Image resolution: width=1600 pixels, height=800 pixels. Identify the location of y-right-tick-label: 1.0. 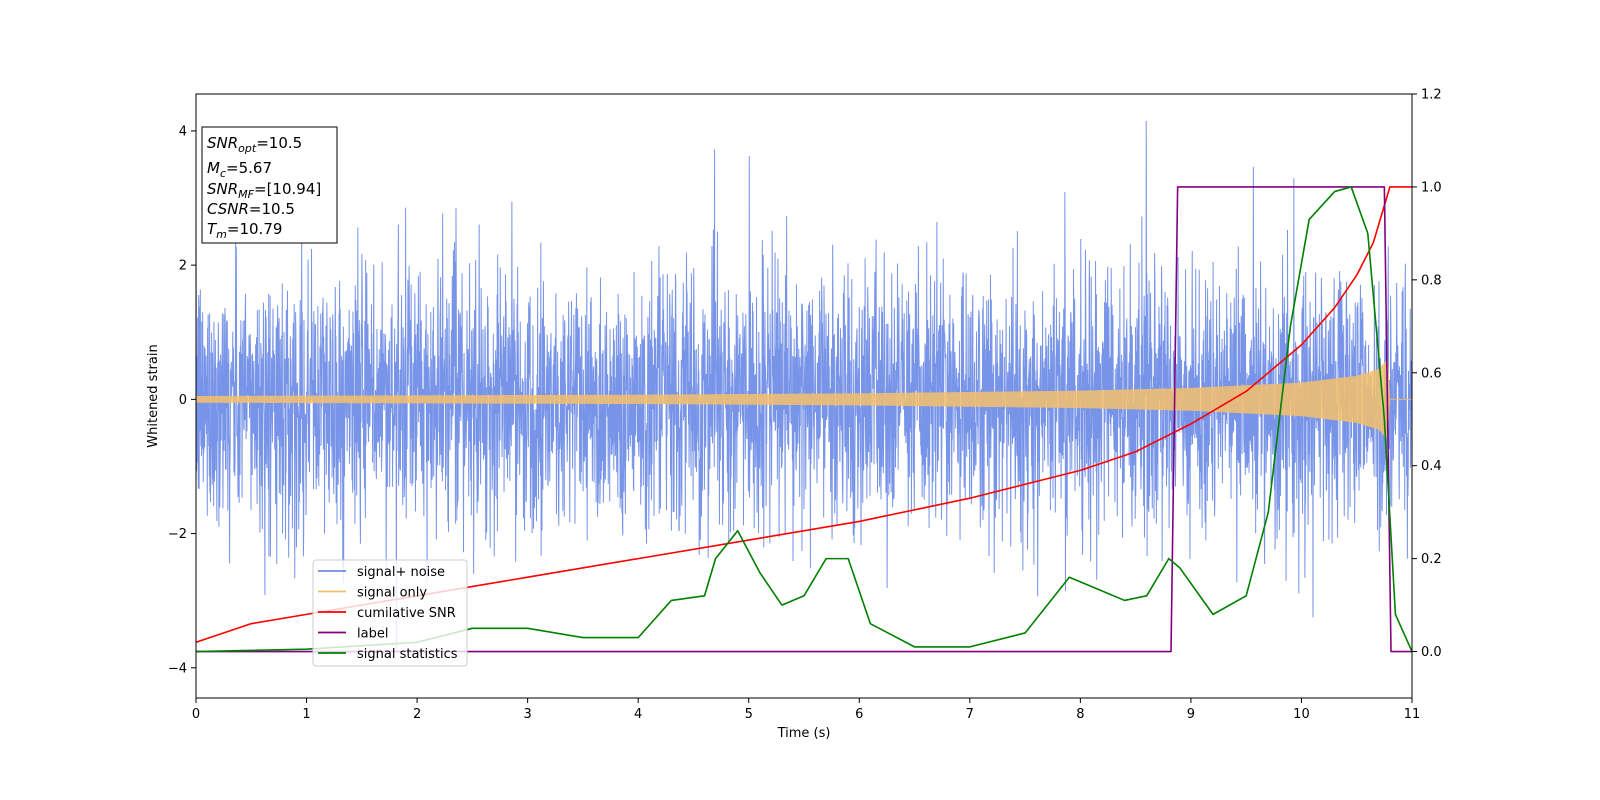
(1431, 187).